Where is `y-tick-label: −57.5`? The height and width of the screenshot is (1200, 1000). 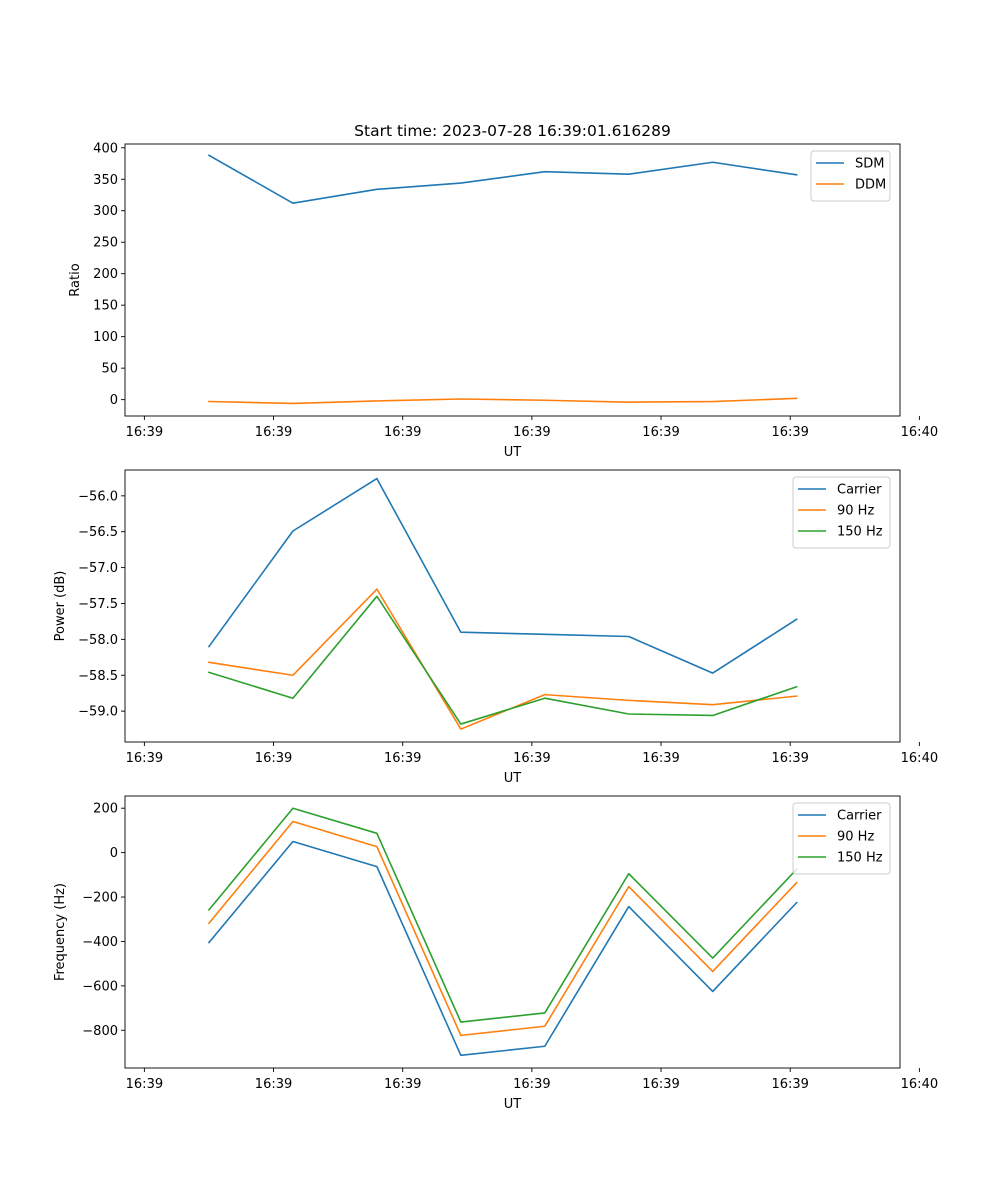 y-tick-label: −57.5 is located at coordinates (98, 604).